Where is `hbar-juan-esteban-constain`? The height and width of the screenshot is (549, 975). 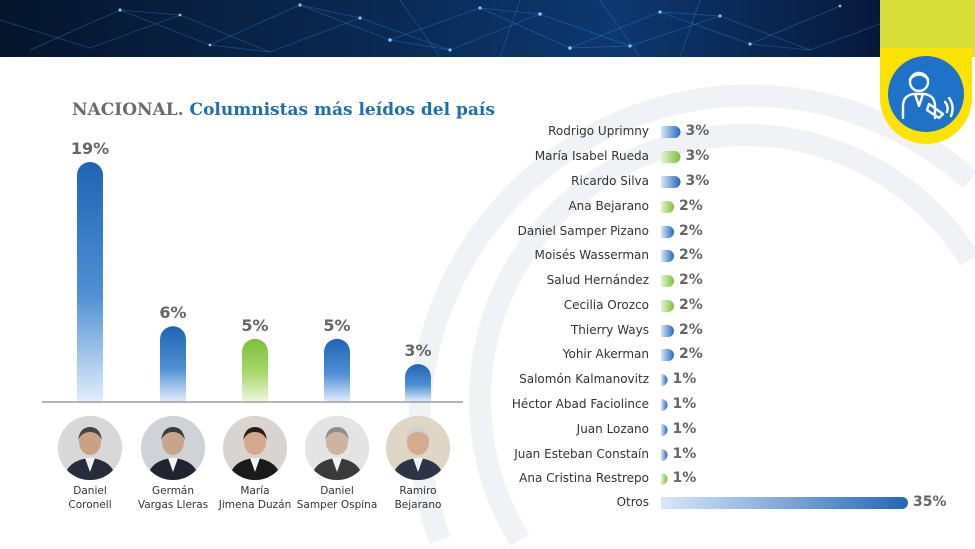
hbar-juan-esteban-constain is located at coordinates (664, 455).